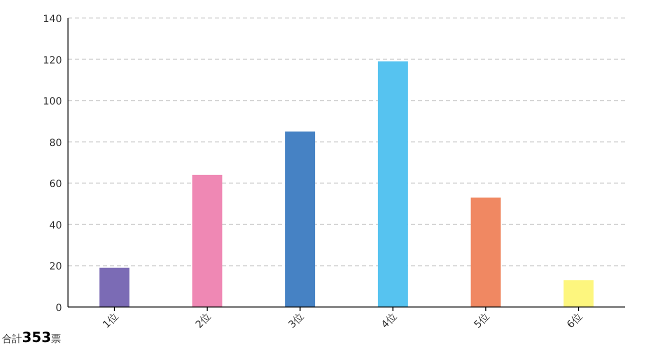 Image resolution: width=650 pixels, height=355 pixels. I want to click on y-tick-label: 140, so click(52, 19).